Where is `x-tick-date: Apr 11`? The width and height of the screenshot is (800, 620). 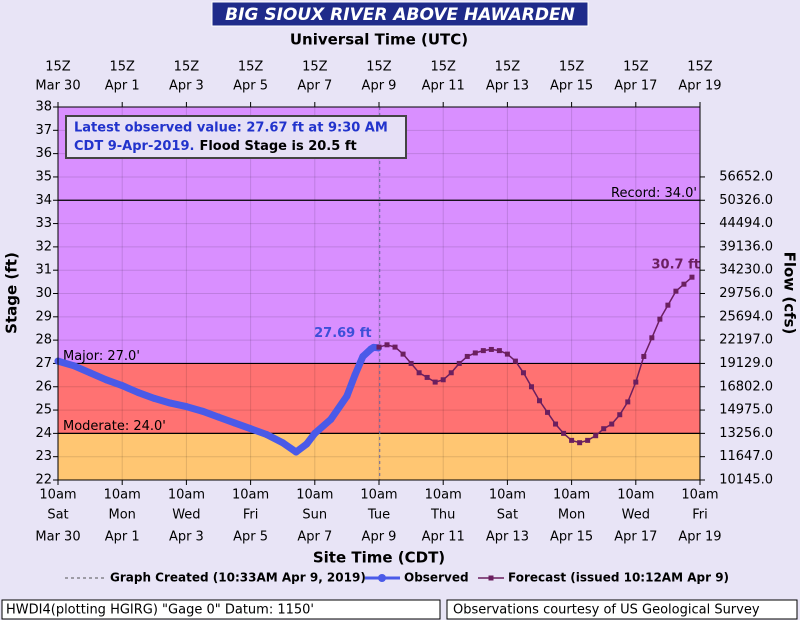 x-tick-date: Apr 11 is located at coordinates (443, 537).